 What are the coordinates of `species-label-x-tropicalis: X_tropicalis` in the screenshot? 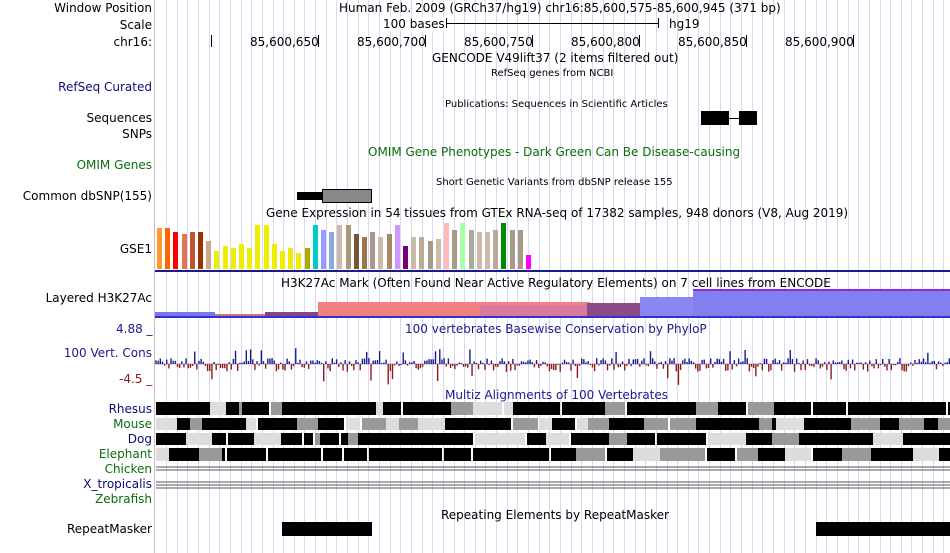 It's located at (117, 484).